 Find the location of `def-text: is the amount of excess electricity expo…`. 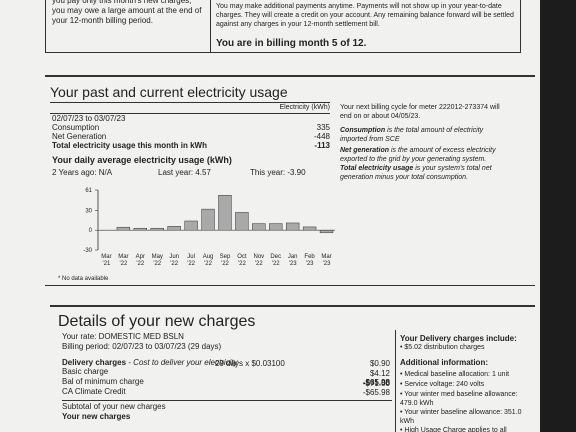

def-text: is the amount of excess electricity expo… is located at coordinates (418, 155).